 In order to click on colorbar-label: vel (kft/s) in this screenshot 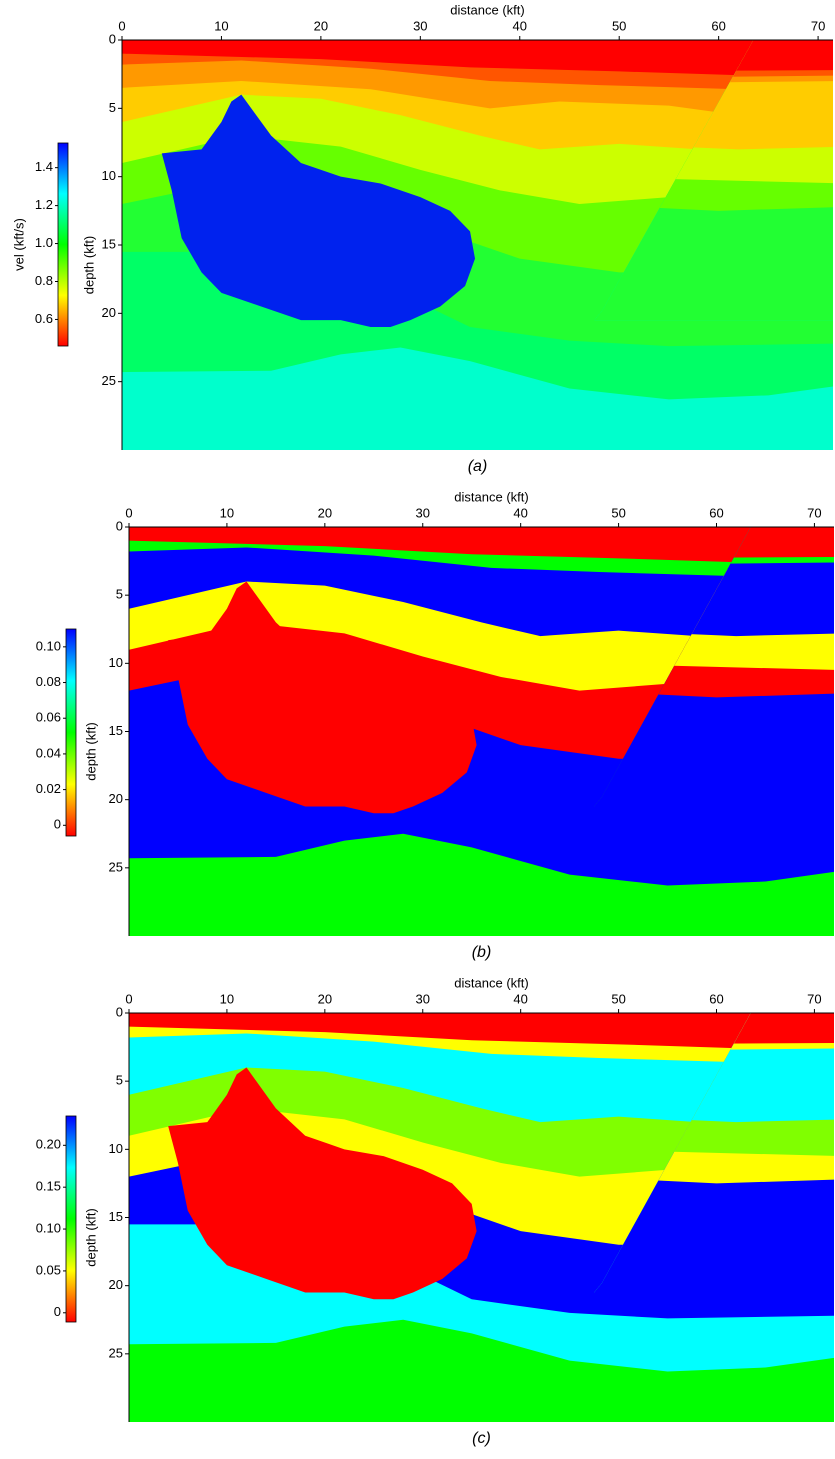, I will do `click(18, 244)`.